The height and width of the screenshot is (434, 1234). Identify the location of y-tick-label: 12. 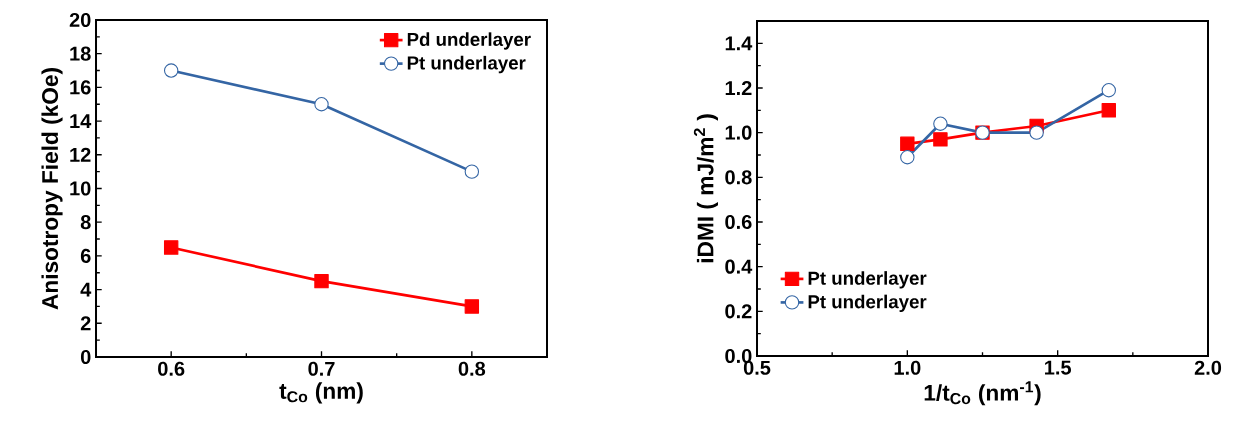
(80, 154).